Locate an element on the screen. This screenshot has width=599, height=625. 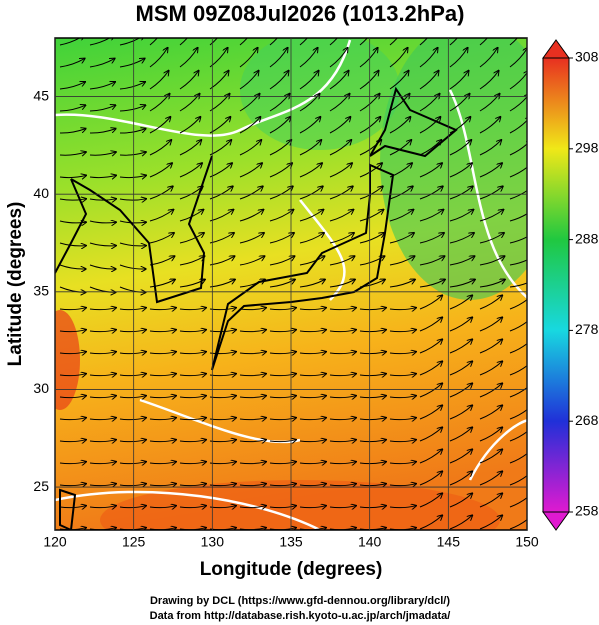
y-tick-label: 45 is located at coordinates (41, 95).